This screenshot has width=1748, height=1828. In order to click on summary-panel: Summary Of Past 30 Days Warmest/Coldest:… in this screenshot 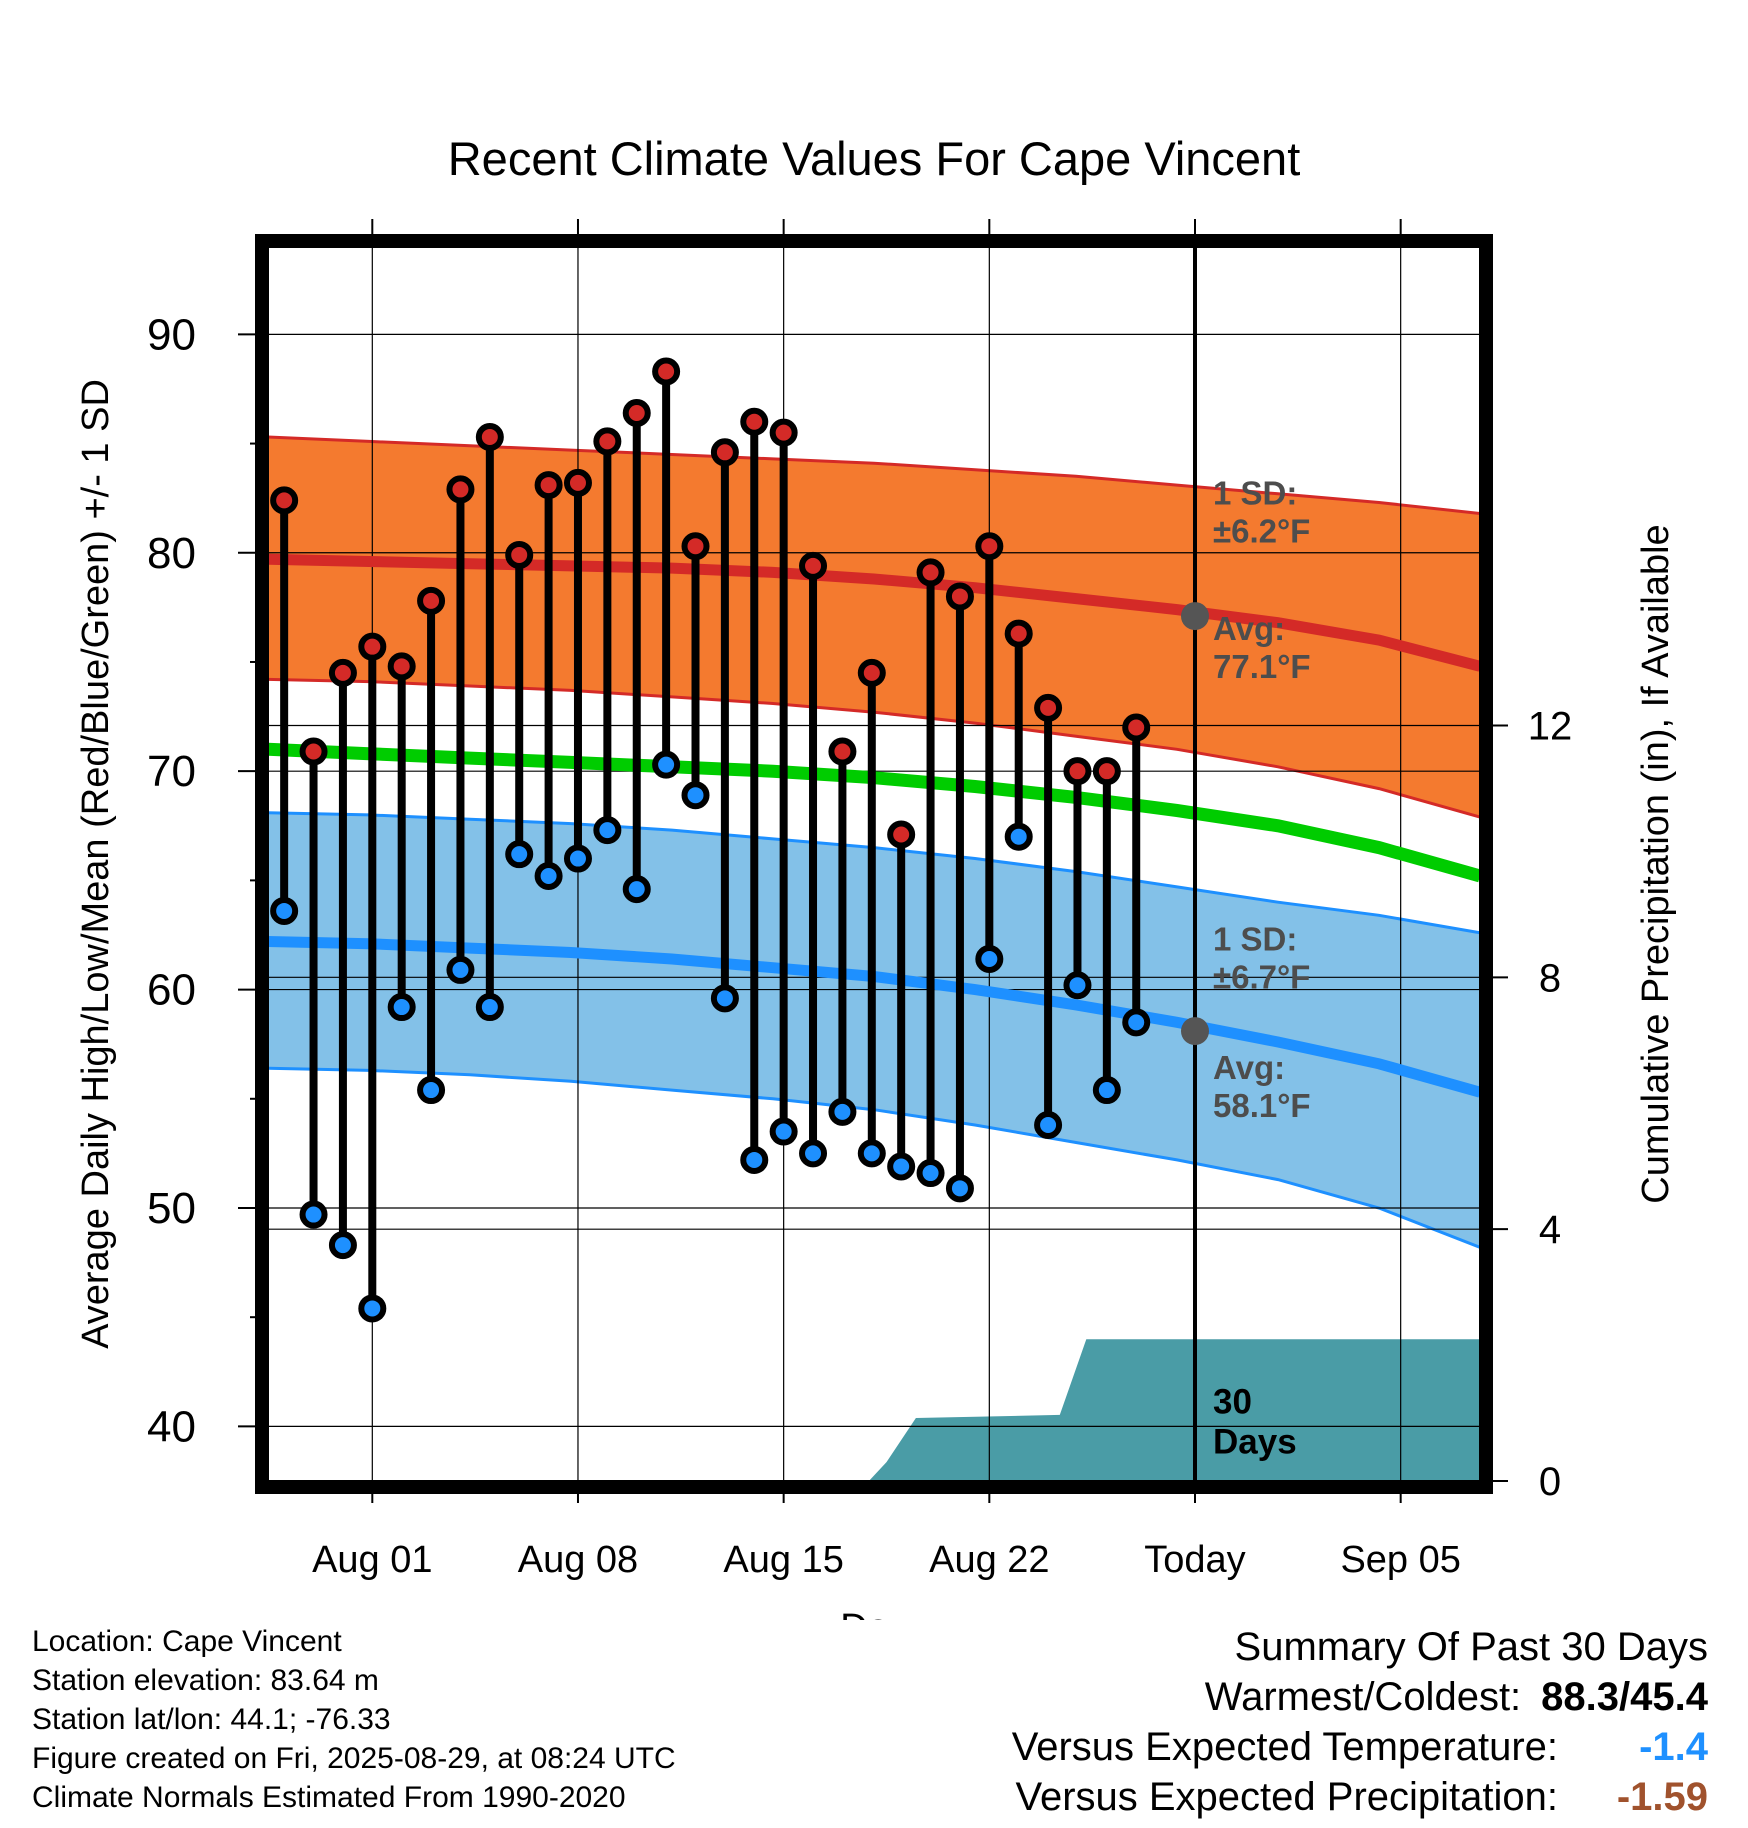, I will do `click(1360, 1722)`.